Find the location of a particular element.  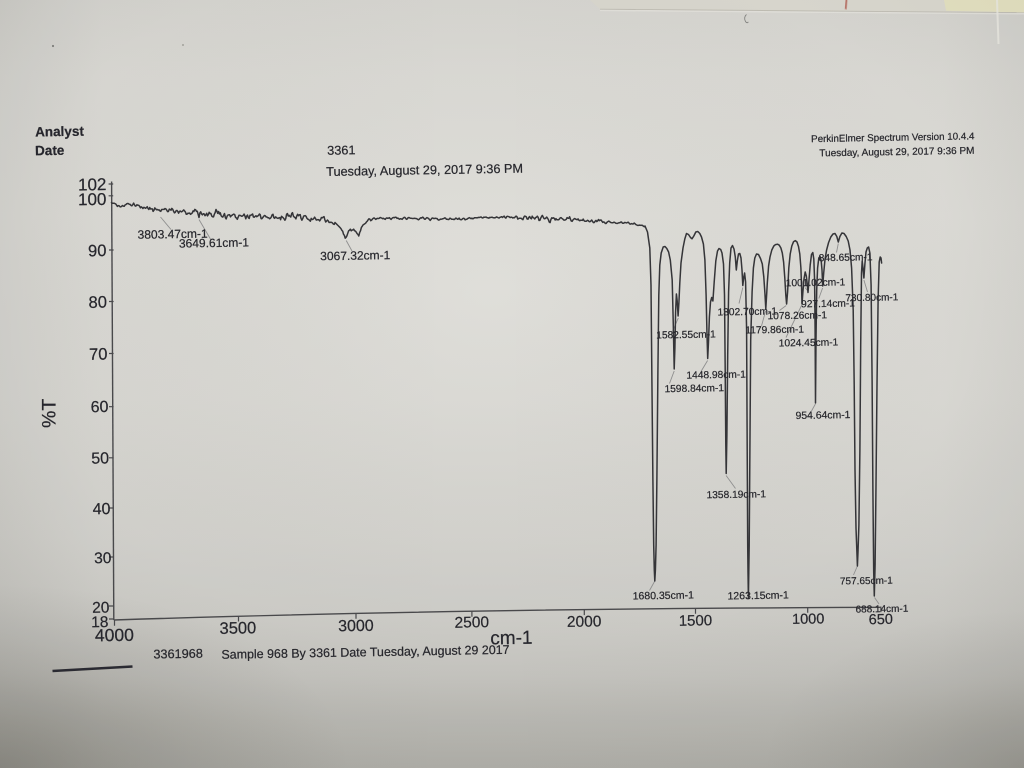

svg-text: 1024.45cm-1 is located at coordinates (809, 343).